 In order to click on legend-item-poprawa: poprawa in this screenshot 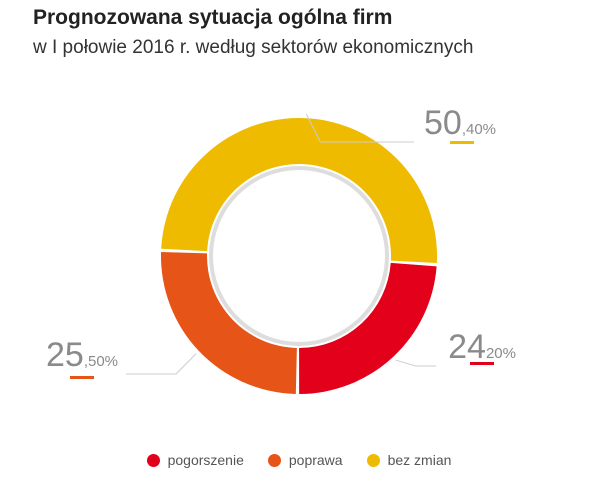, I will do `click(305, 460)`.